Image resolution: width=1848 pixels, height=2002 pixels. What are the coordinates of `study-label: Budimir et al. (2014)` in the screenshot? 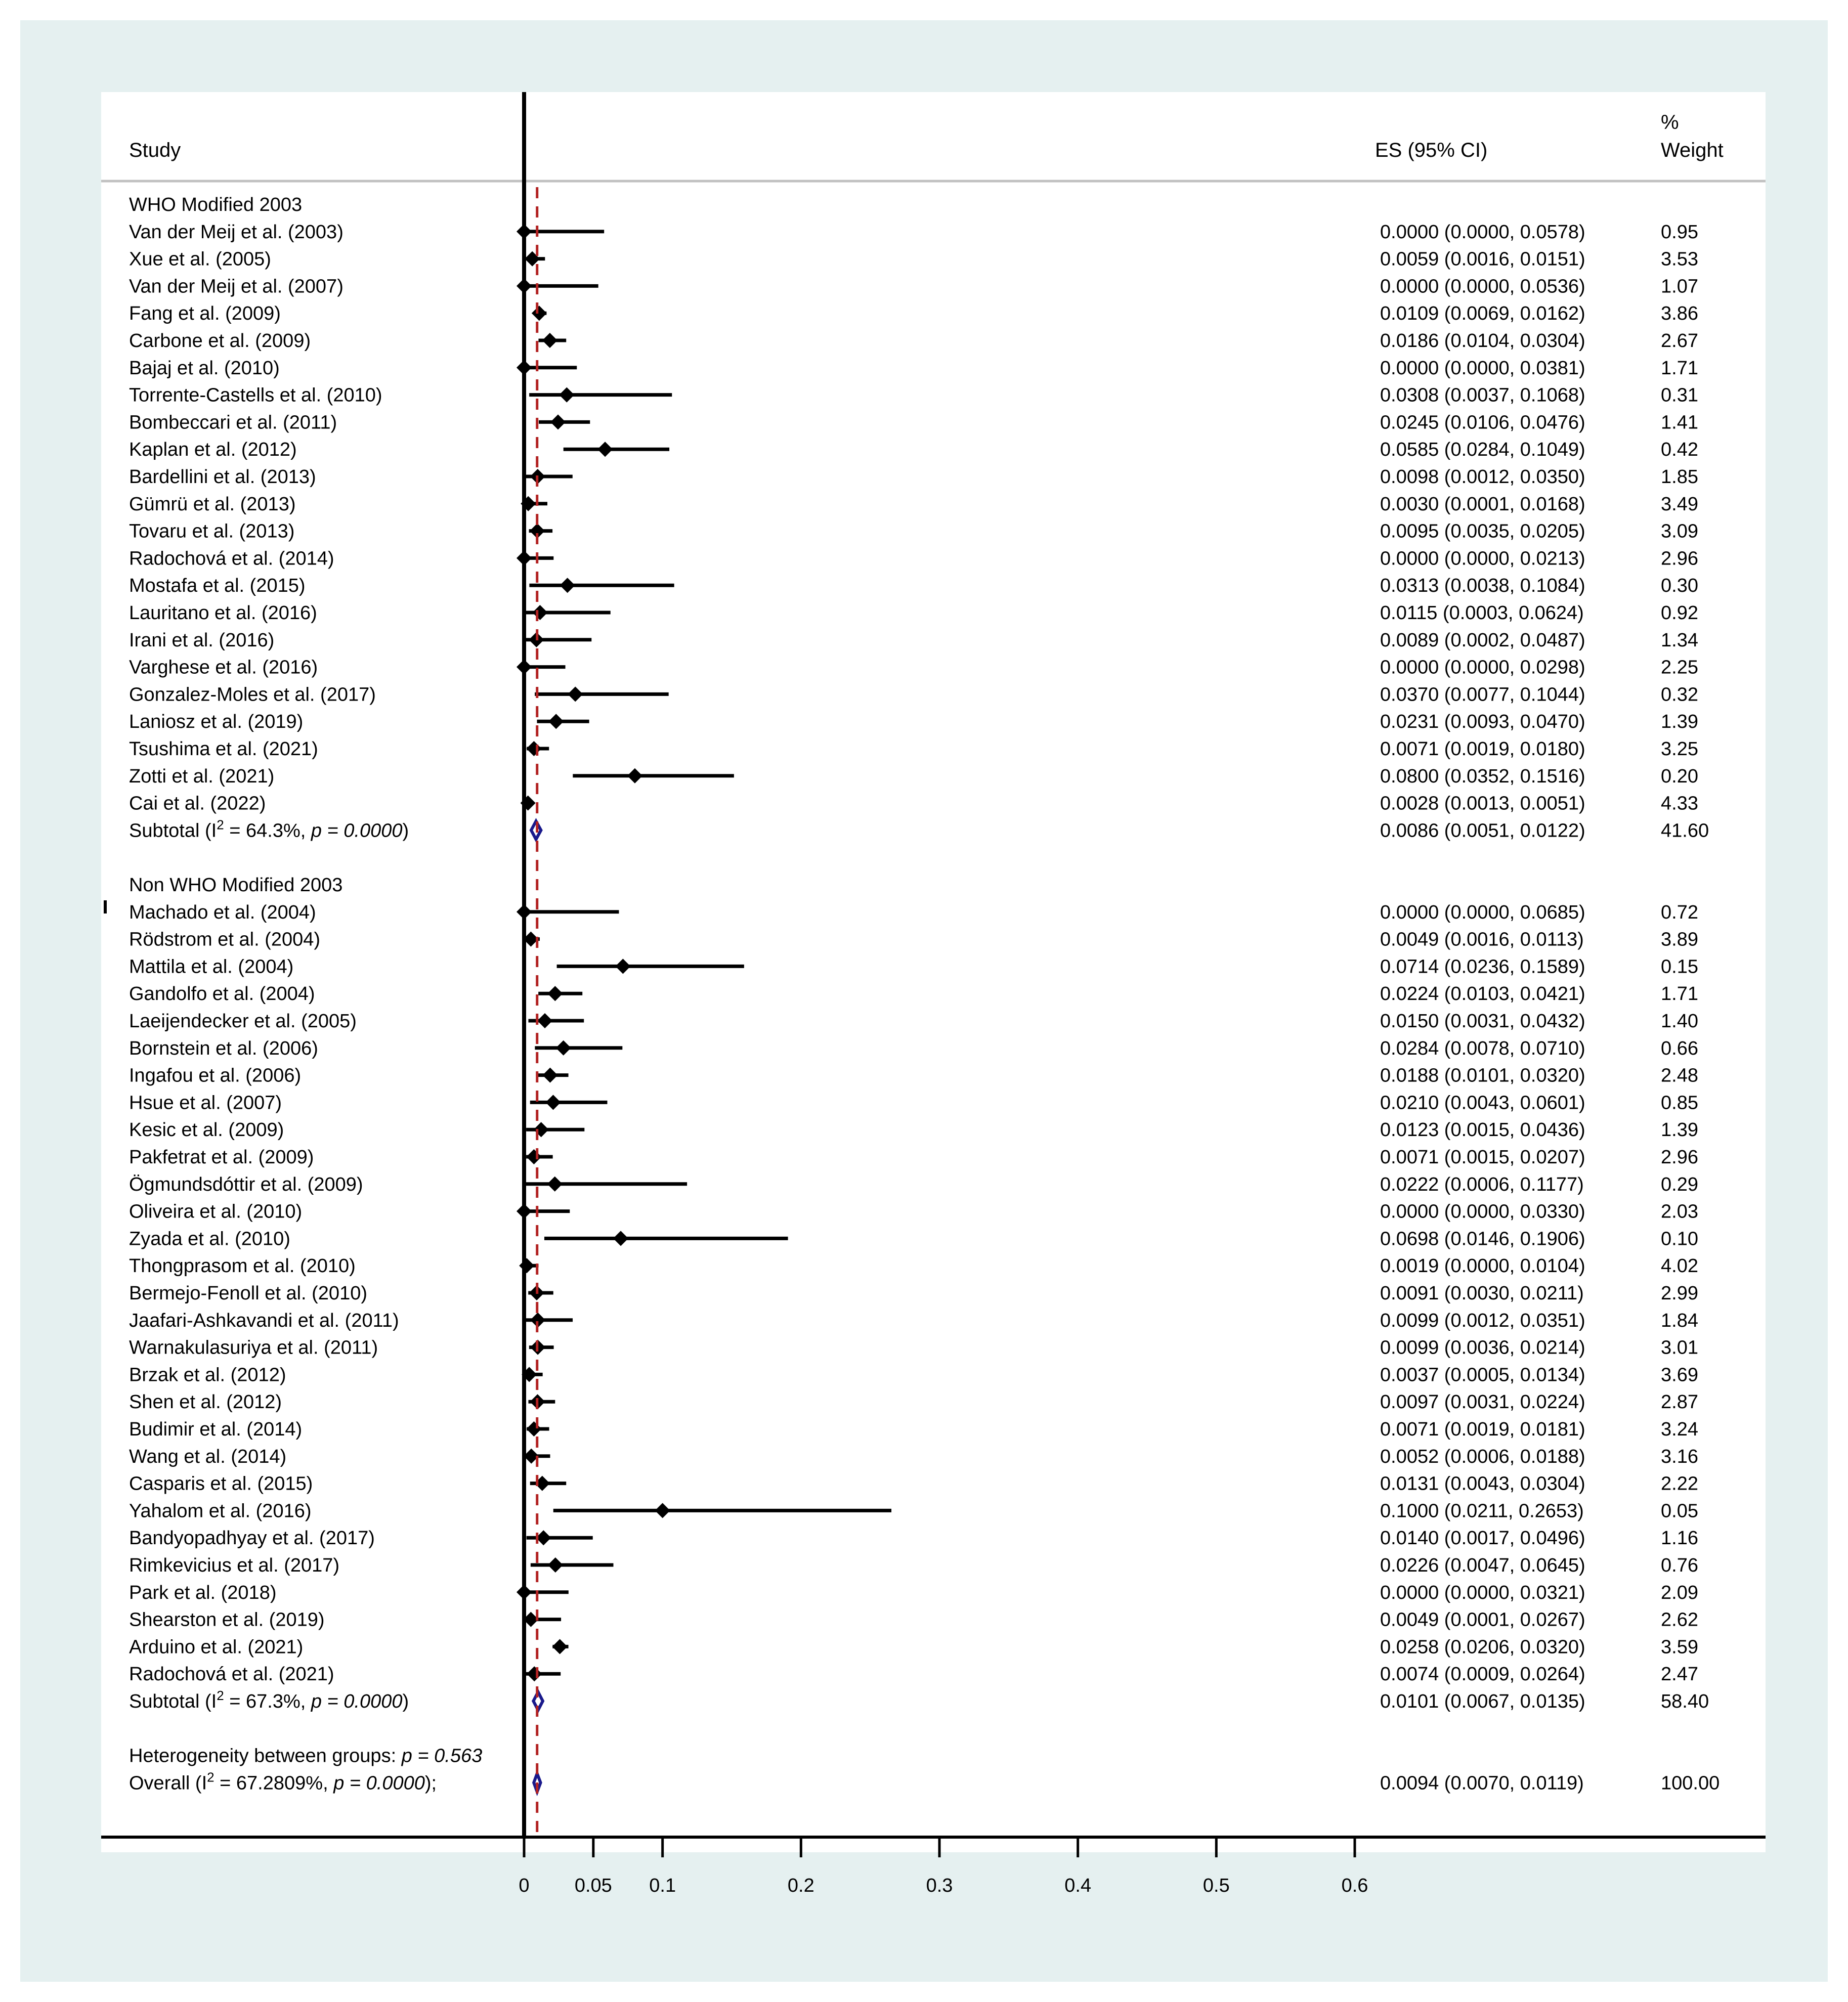 It's located at (215, 1429).